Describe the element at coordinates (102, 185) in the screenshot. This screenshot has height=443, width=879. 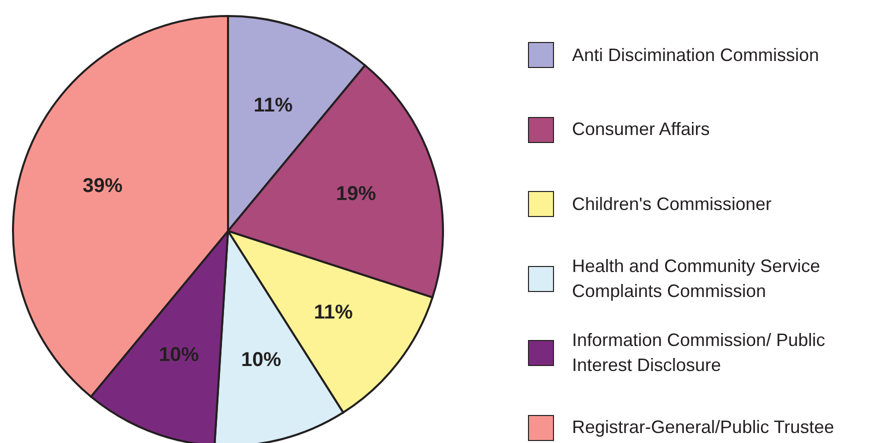
I see `data-label: 39%` at that location.